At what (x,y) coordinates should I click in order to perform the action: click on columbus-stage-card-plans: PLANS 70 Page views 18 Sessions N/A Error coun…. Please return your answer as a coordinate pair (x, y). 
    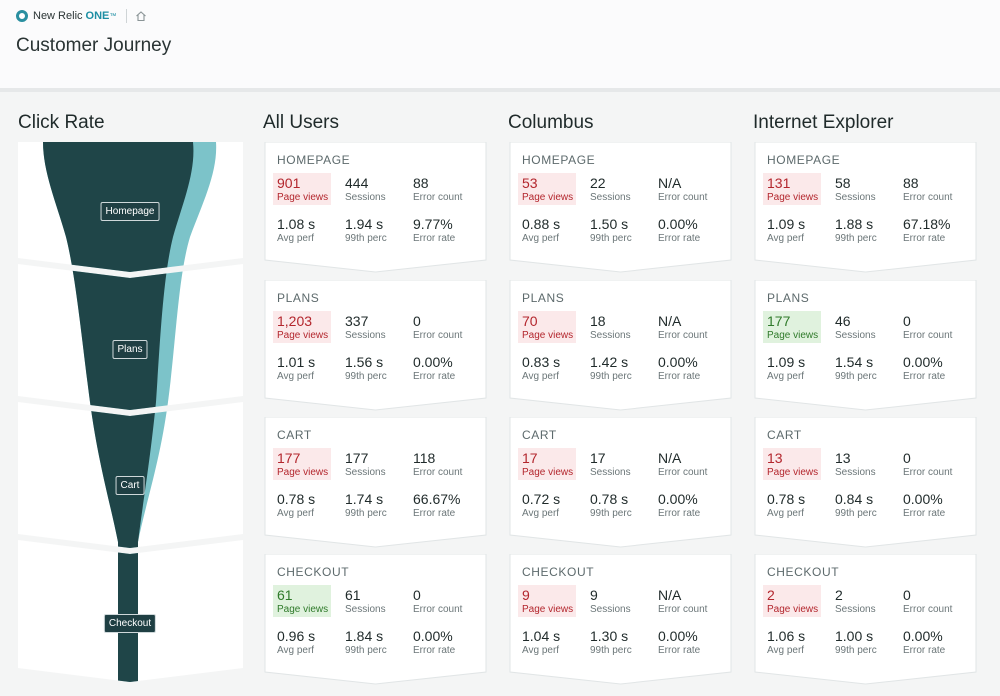
    Looking at the image, I should click on (620, 345).